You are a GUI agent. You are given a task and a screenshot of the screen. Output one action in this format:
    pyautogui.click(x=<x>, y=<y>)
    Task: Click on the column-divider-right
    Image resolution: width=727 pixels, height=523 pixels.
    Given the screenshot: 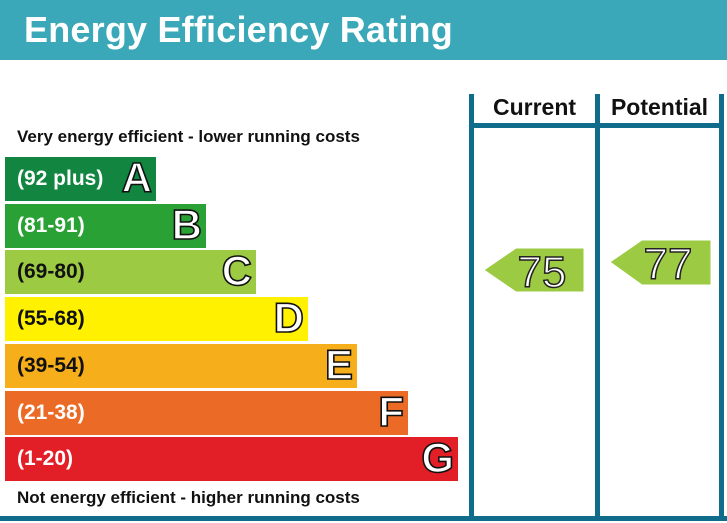 What is the action you would take?
    pyautogui.click(x=721, y=307)
    